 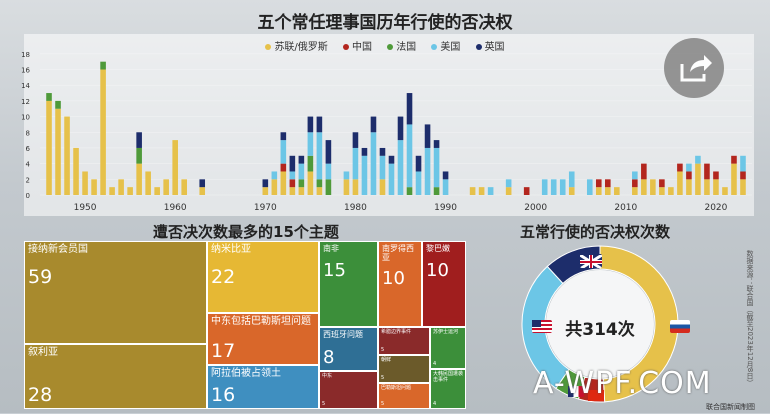 What do you see at coordinates (231, 249) in the screenshot?
I see `tile-label: 纳米比亚` at bounding box center [231, 249].